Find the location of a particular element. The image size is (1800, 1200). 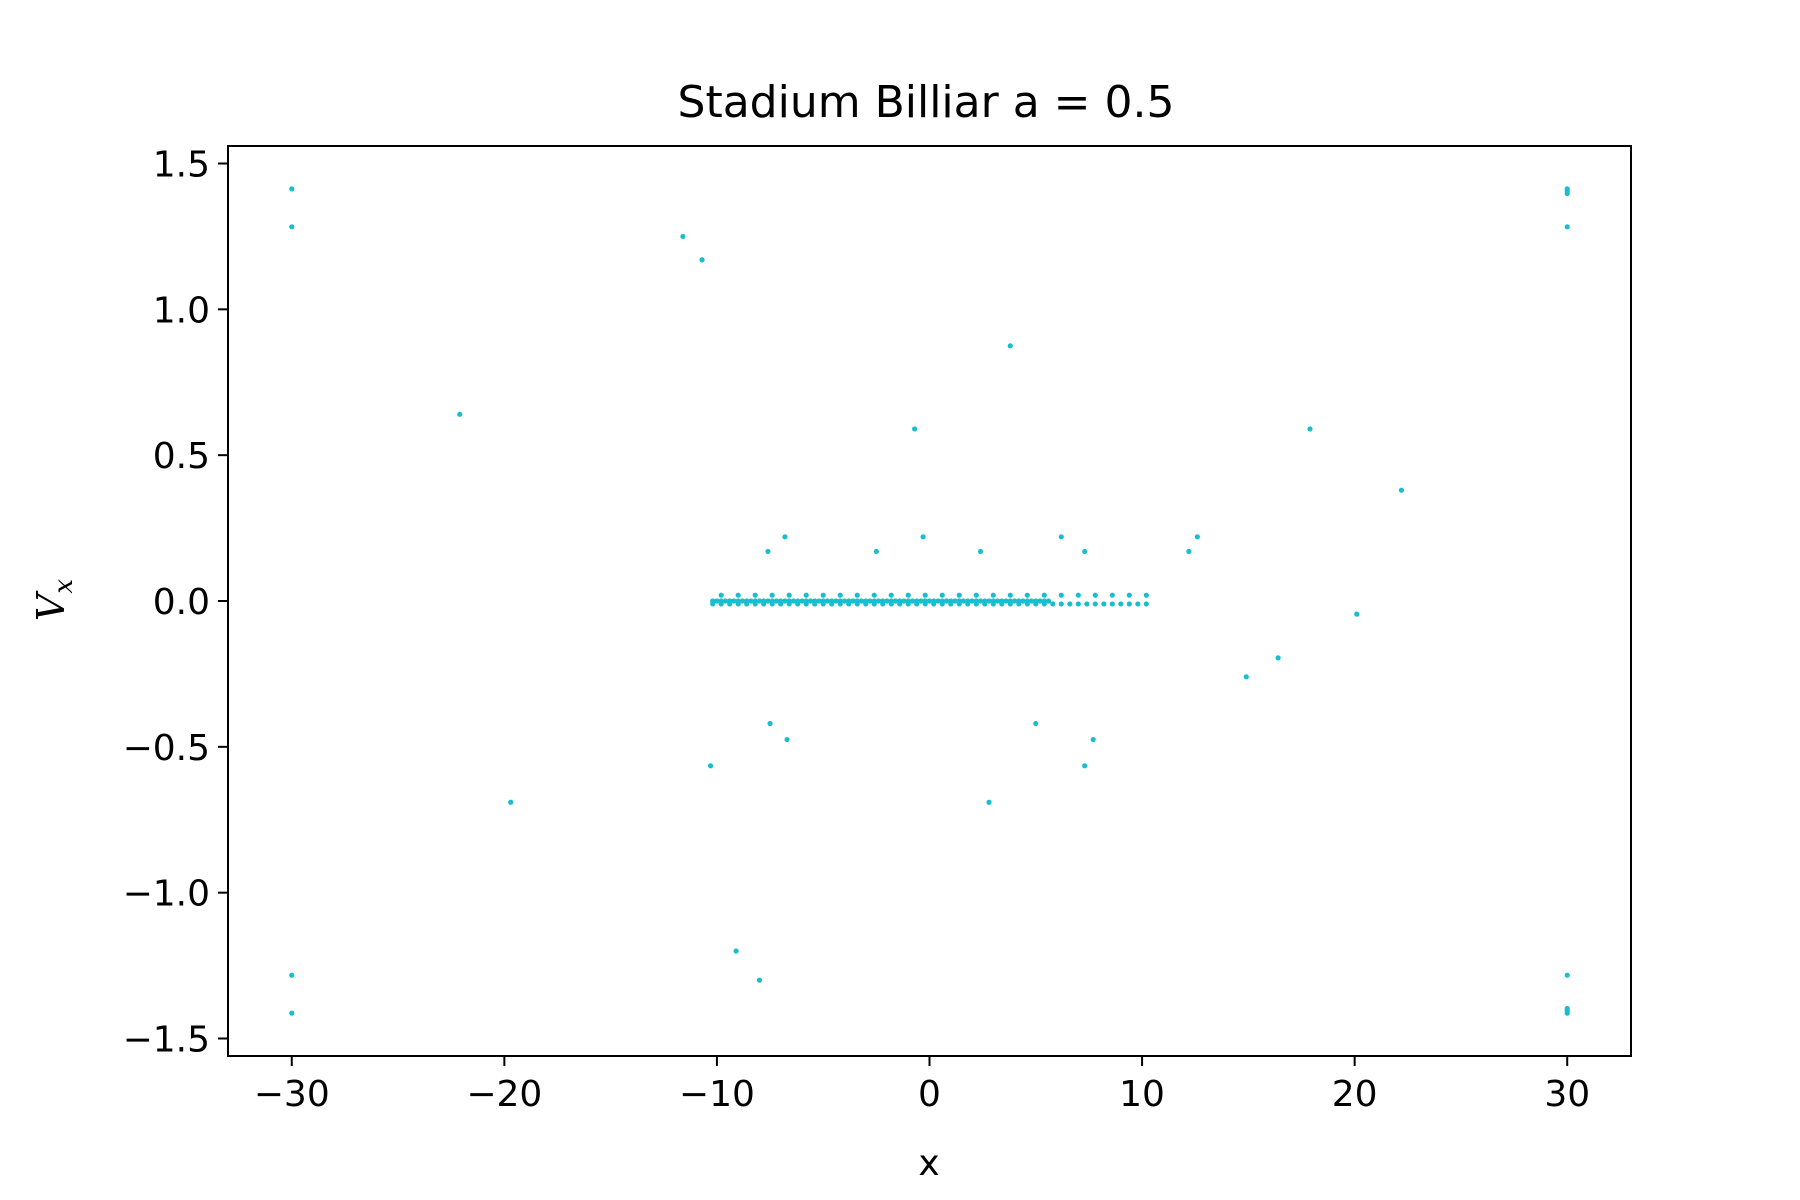

x-tick-label: 0 is located at coordinates (929, 1094).